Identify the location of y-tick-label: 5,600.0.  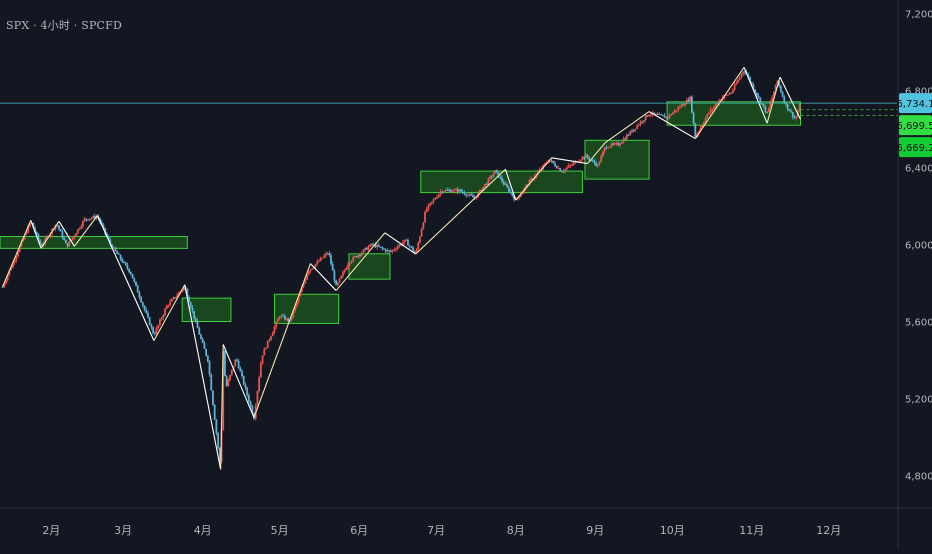
(918, 322).